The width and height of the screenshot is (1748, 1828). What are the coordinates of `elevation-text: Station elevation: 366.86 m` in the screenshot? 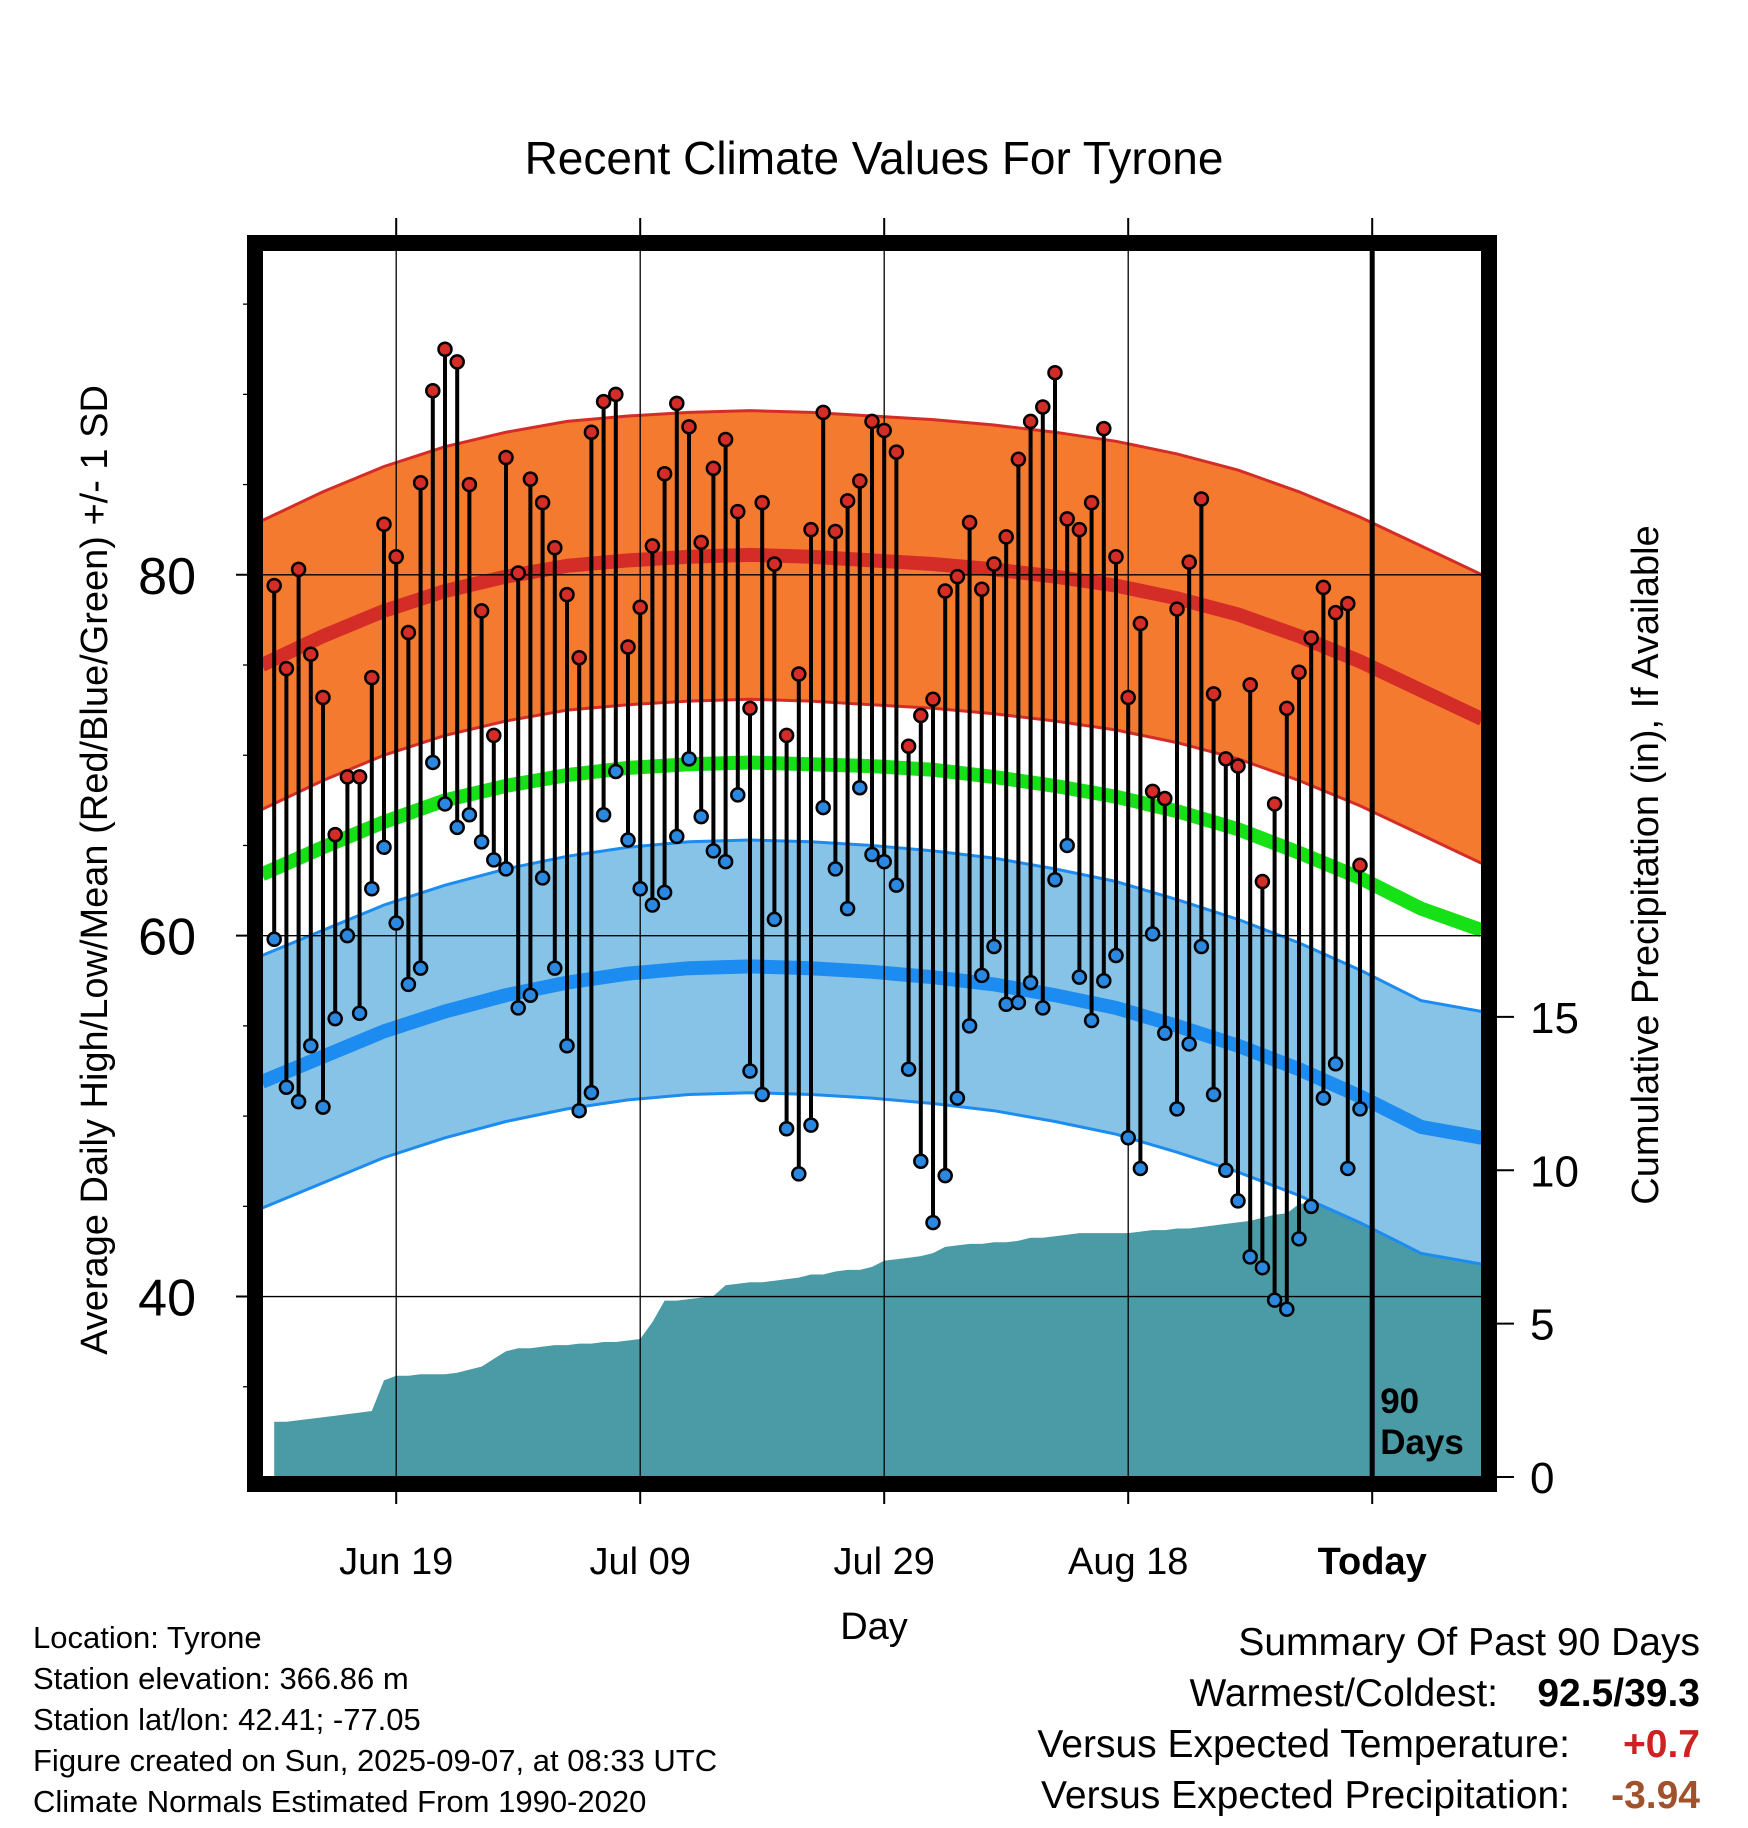 It's located at (221, 1678).